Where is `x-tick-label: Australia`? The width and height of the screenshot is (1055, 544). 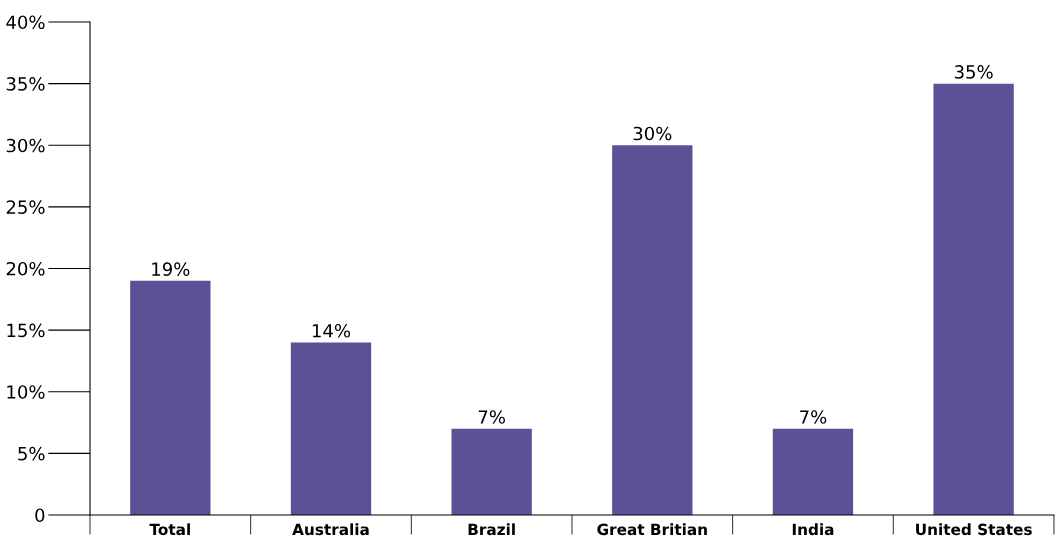
x-tick-label: Australia is located at coordinates (330, 529).